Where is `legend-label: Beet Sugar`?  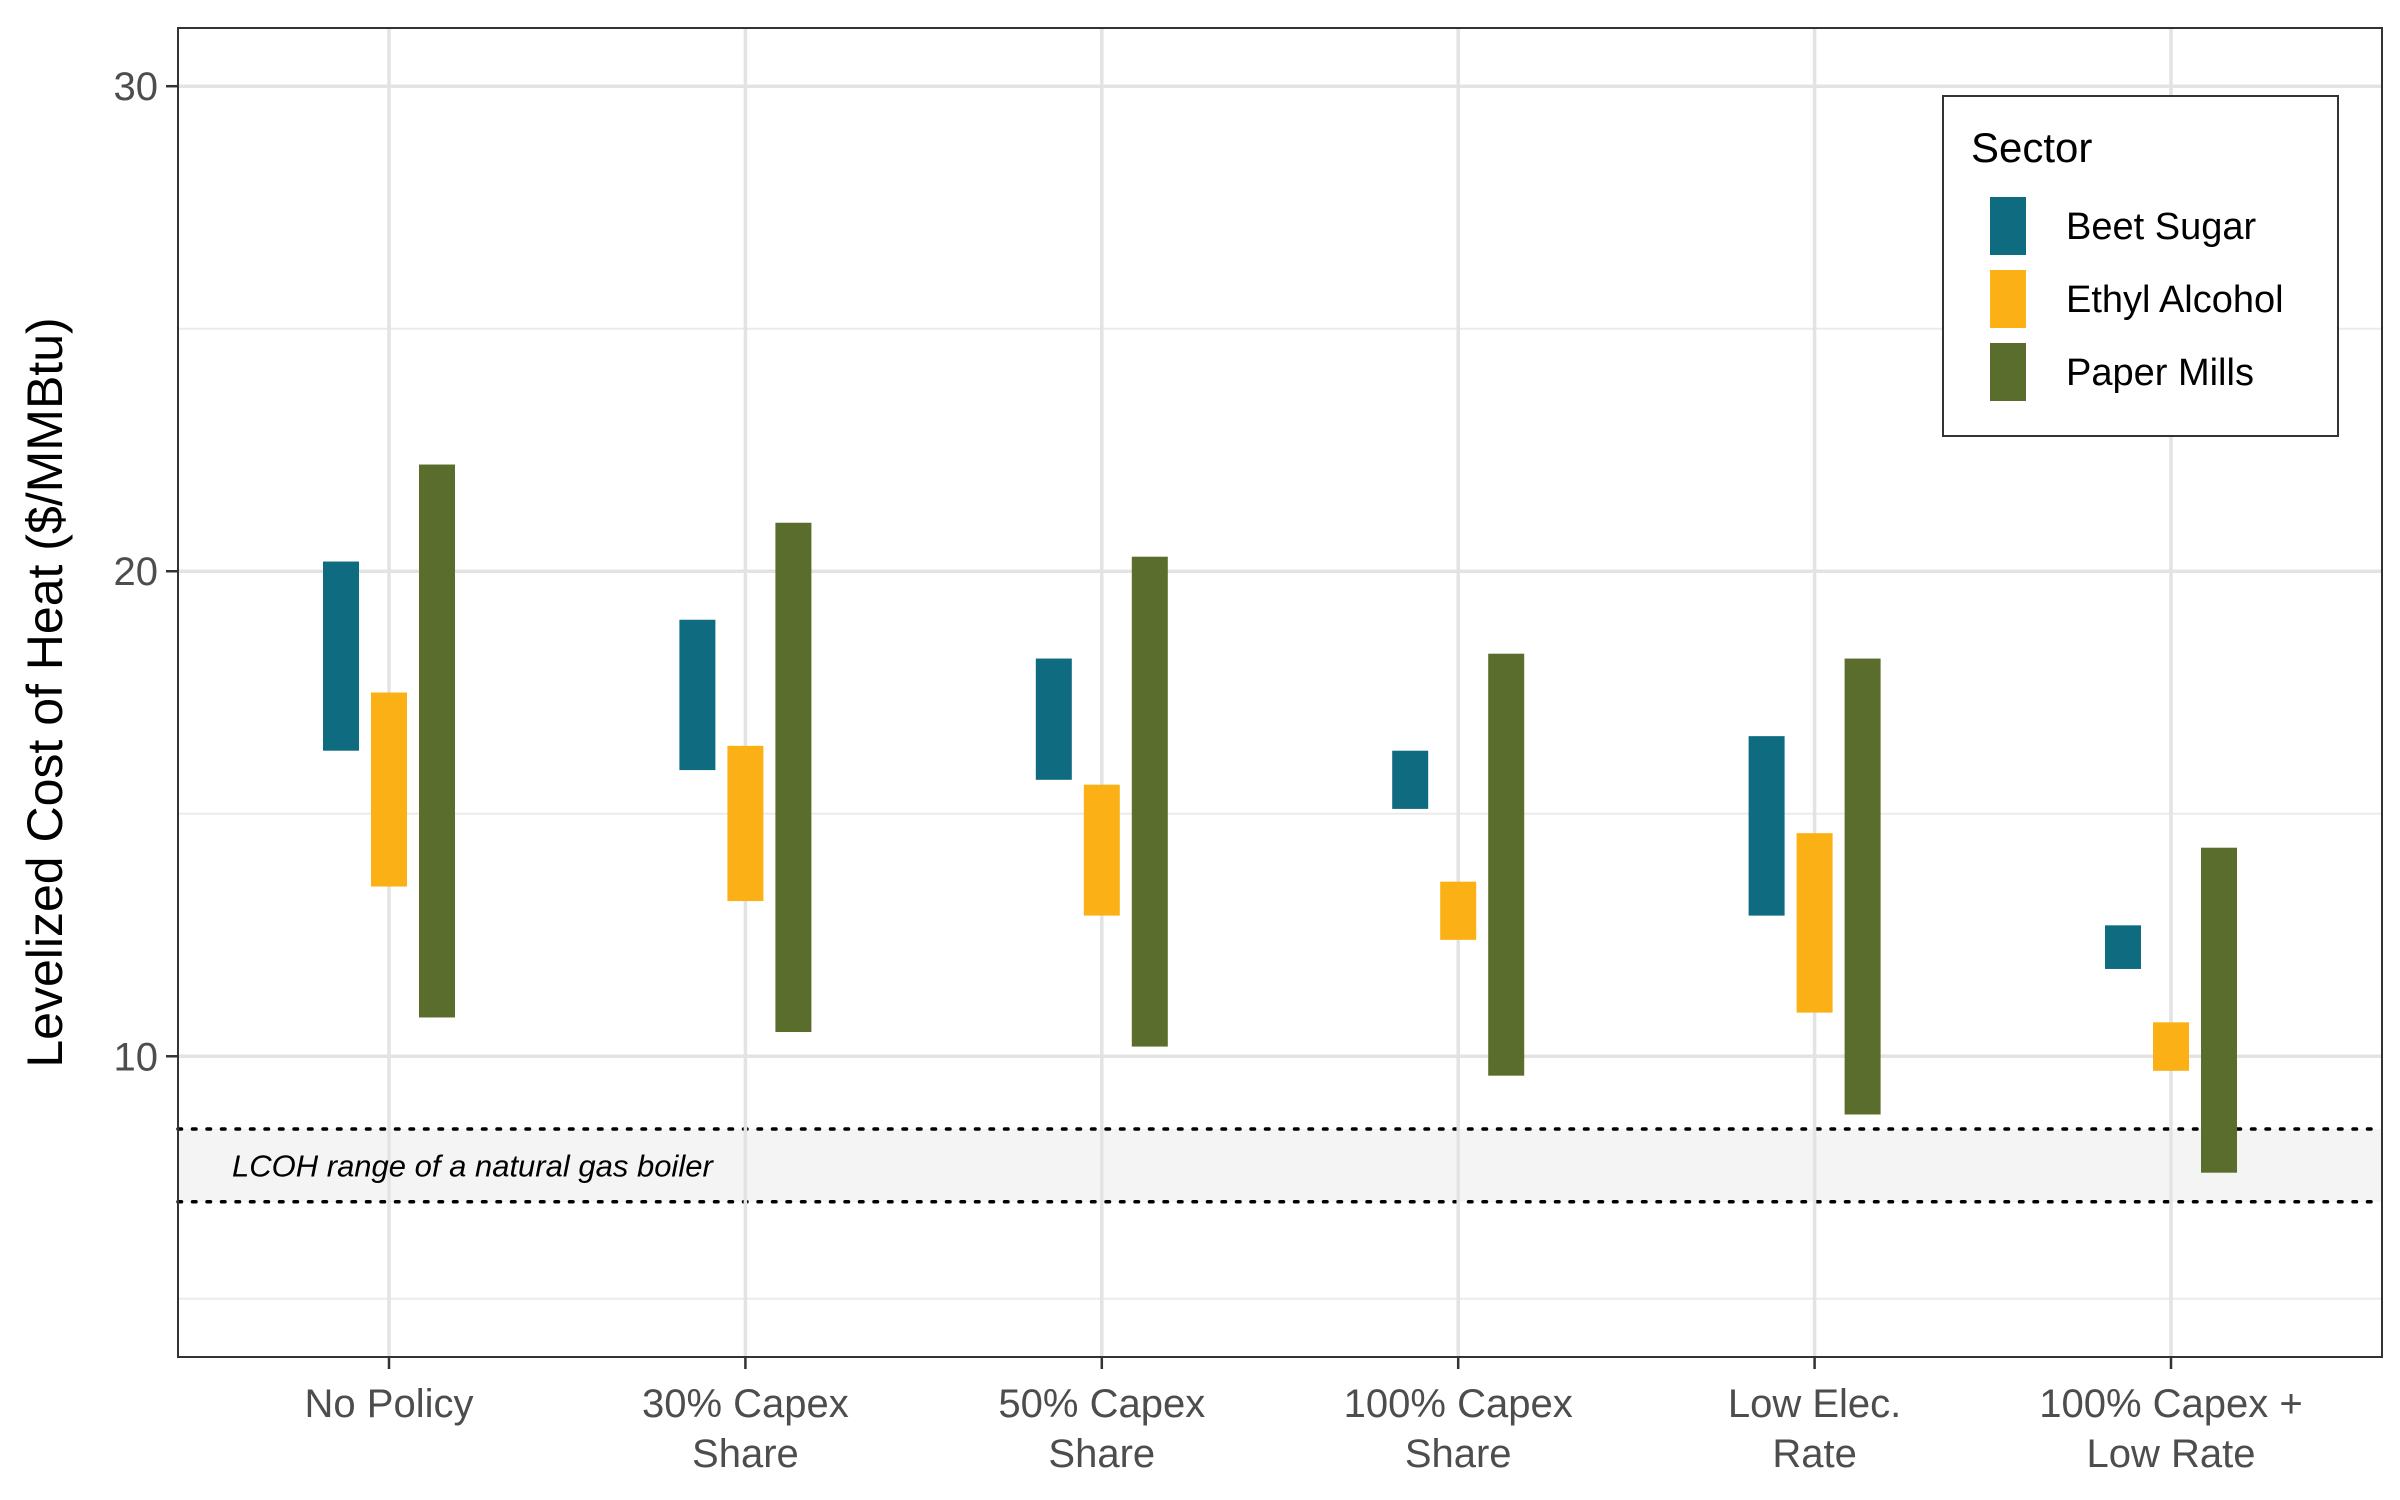 legend-label: Beet Sugar is located at coordinates (2161, 227).